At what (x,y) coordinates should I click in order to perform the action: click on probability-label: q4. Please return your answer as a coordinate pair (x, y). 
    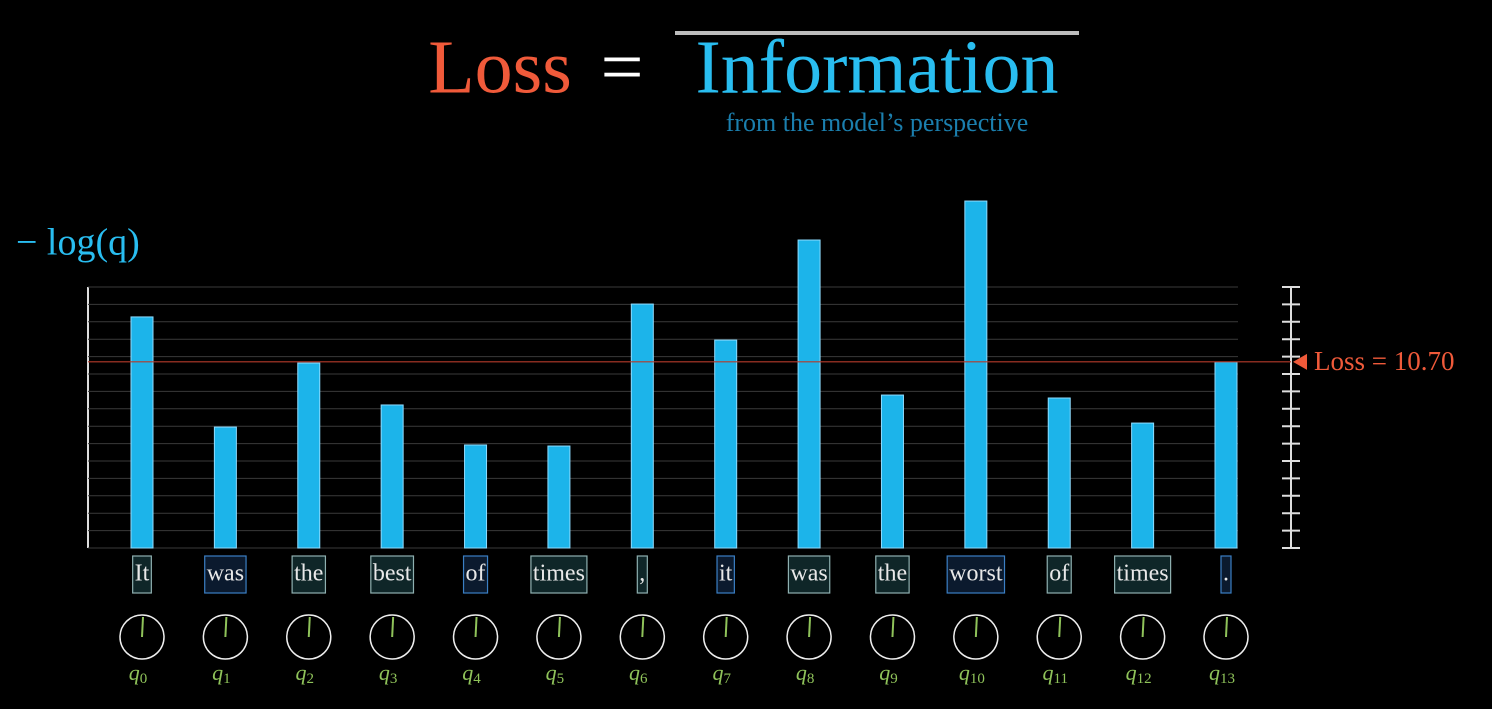
    Looking at the image, I should click on (471, 673).